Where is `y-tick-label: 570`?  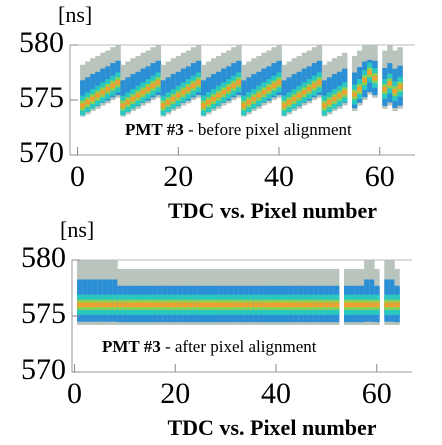 y-tick-label: 570 is located at coordinates (43, 369).